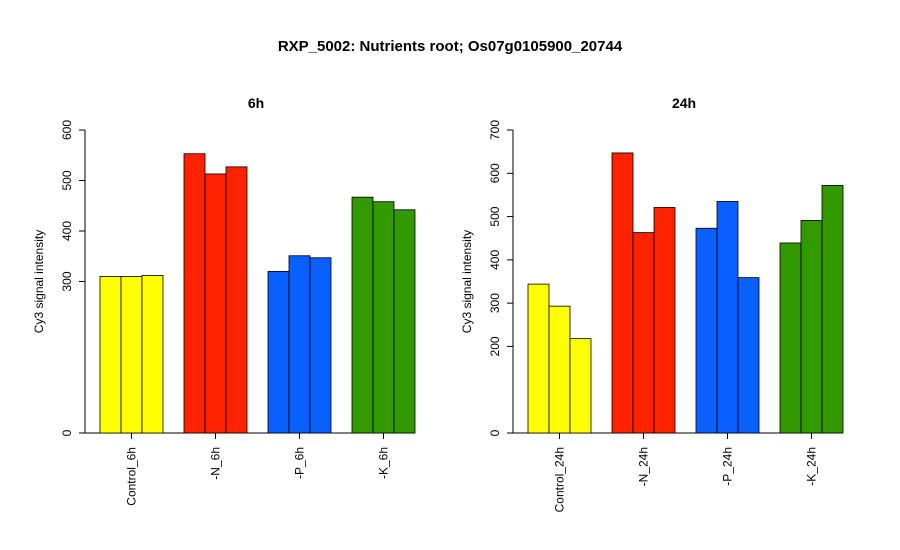 The width and height of the screenshot is (900, 550). What do you see at coordinates (495, 432) in the screenshot?
I see `y-tick-label-1-0: 0` at bounding box center [495, 432].